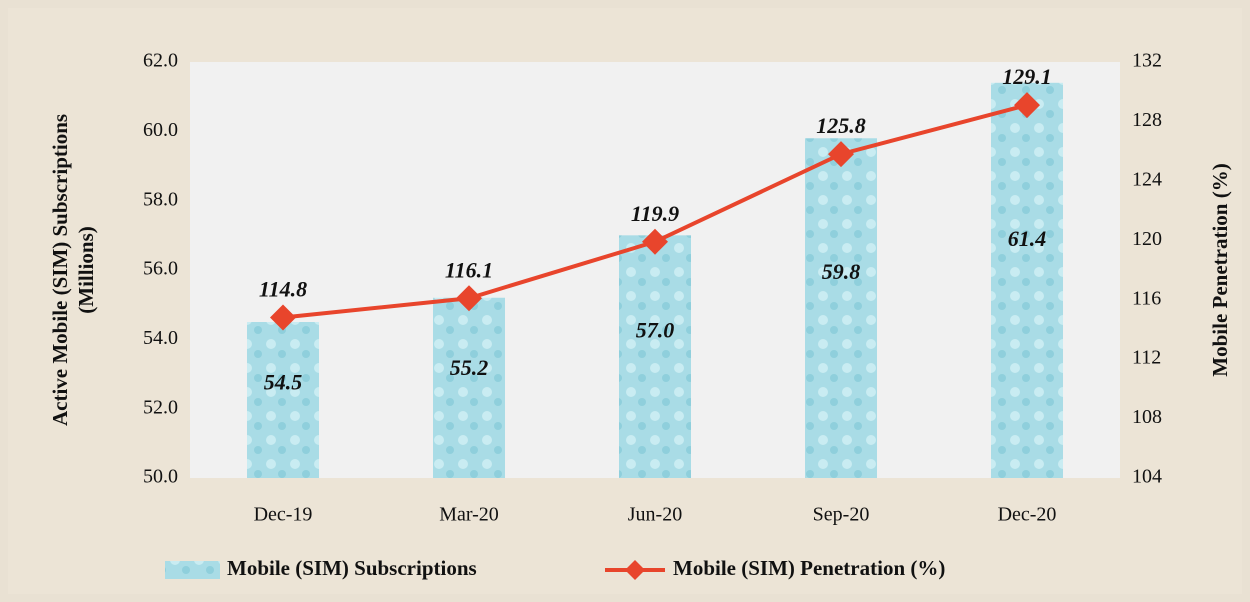 This screenshot has height=602, width=1250. Describe the element at coordinates (60, 270) in the screenshot. I see `y-axis-label: Active Mobile (SIM) Subscriptions` at that location.